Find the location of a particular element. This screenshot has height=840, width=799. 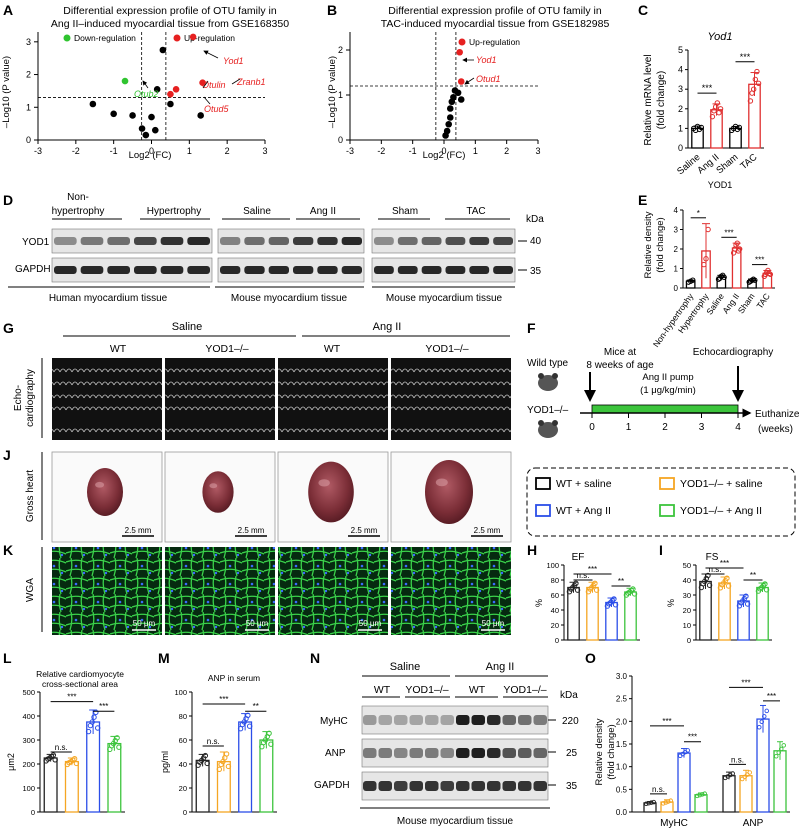

l-title-2: cross-sectional area is located at coordinates (80, 684).